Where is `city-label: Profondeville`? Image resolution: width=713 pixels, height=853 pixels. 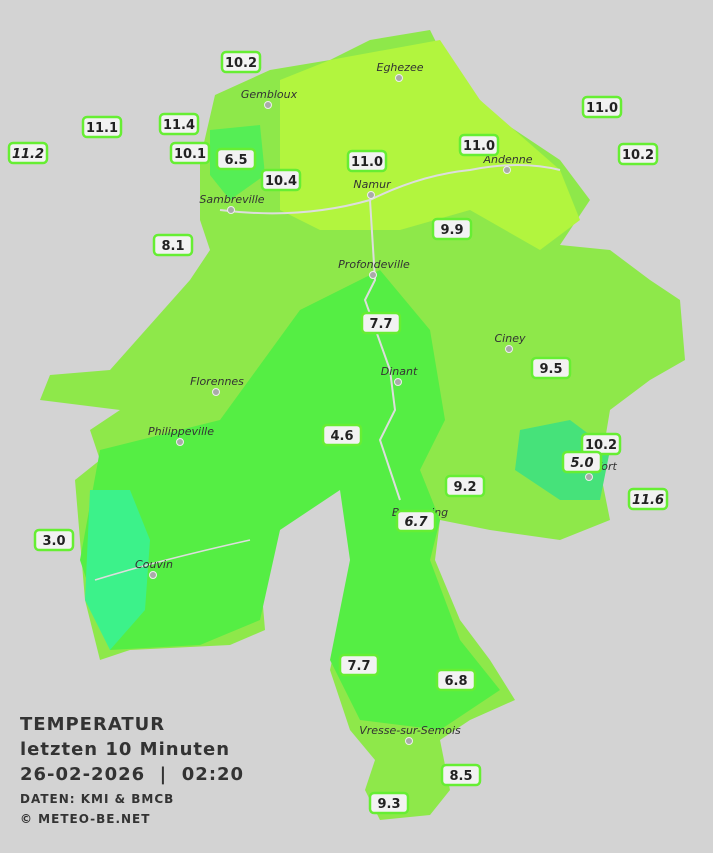
city-label: Profondeville is located at coordinates (374, 264).